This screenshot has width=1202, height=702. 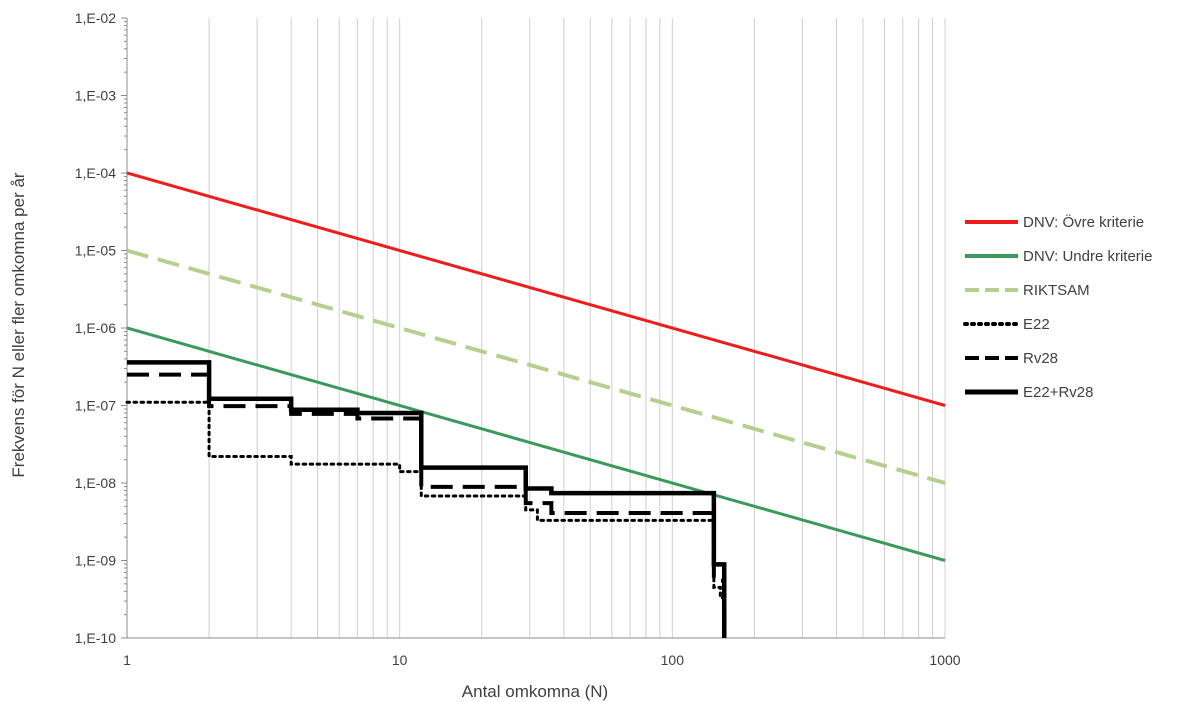 What do you see at coordinates (1040, 358) in the screenshot?
I see `legend-label: Rv28` at bounding box center [1040, 358].